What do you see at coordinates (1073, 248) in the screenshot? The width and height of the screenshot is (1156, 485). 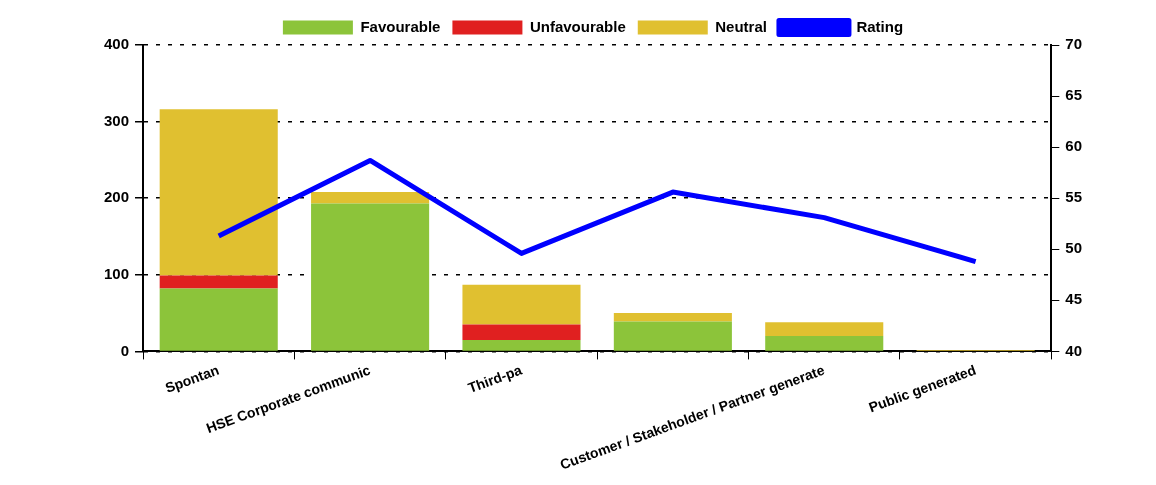 I see `y2-tick-label: 50` at bounding box center [1073, 248].